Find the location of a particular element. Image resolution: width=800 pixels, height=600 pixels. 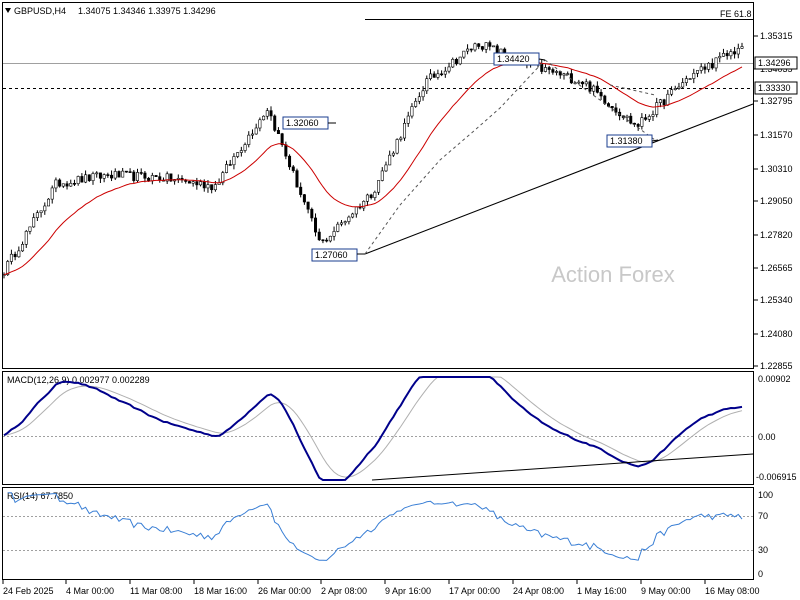

annotation-may-low: 1.31380 is located at coordinates (632, 141).